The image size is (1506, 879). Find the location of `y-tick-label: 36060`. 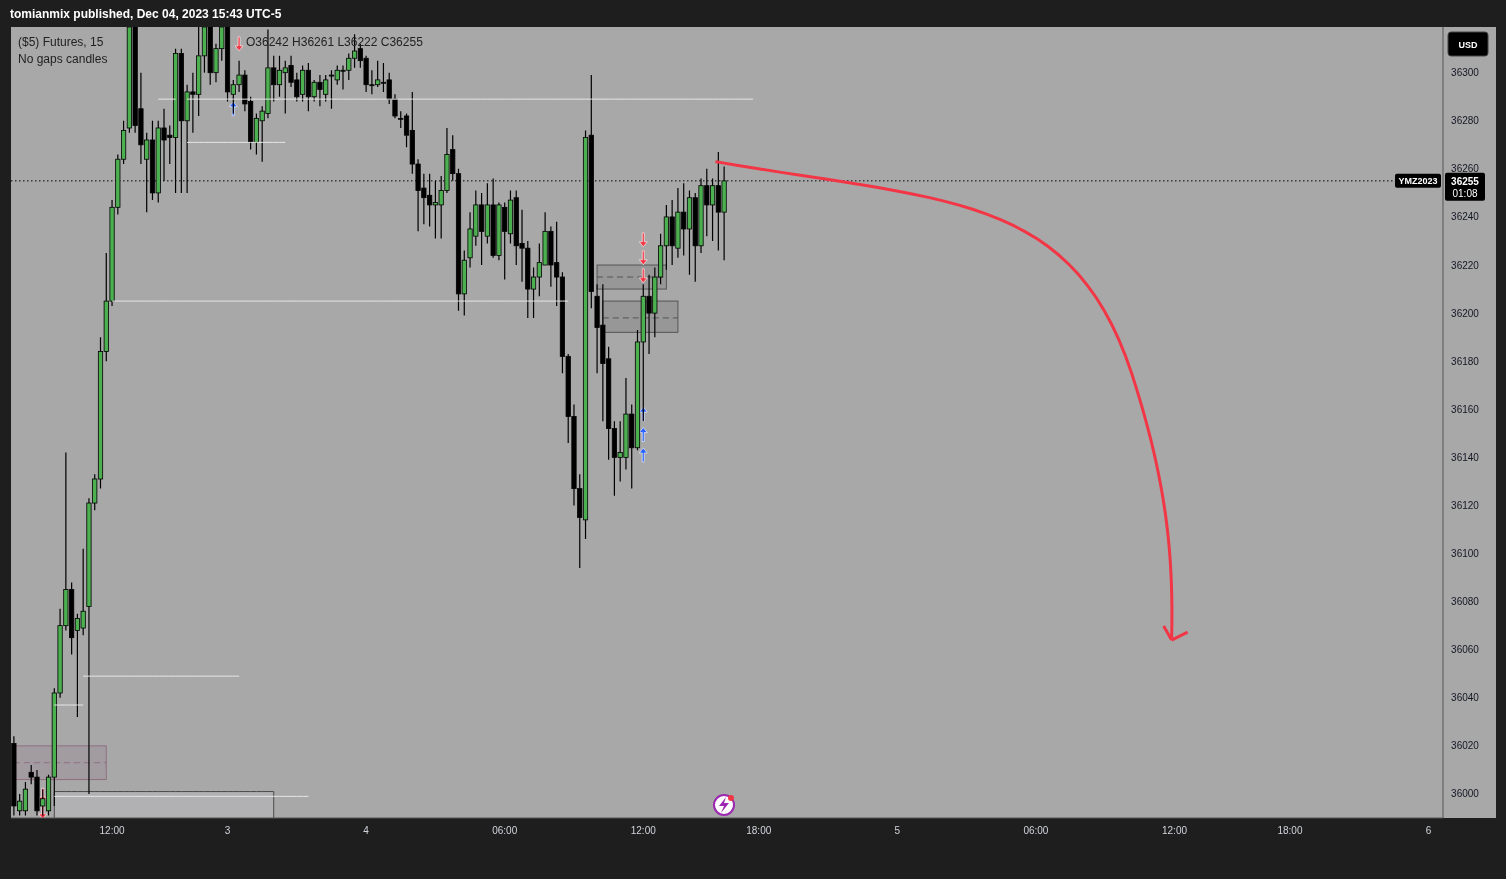

y-tick-label: 36060 is located at coordinates (1465, 650).